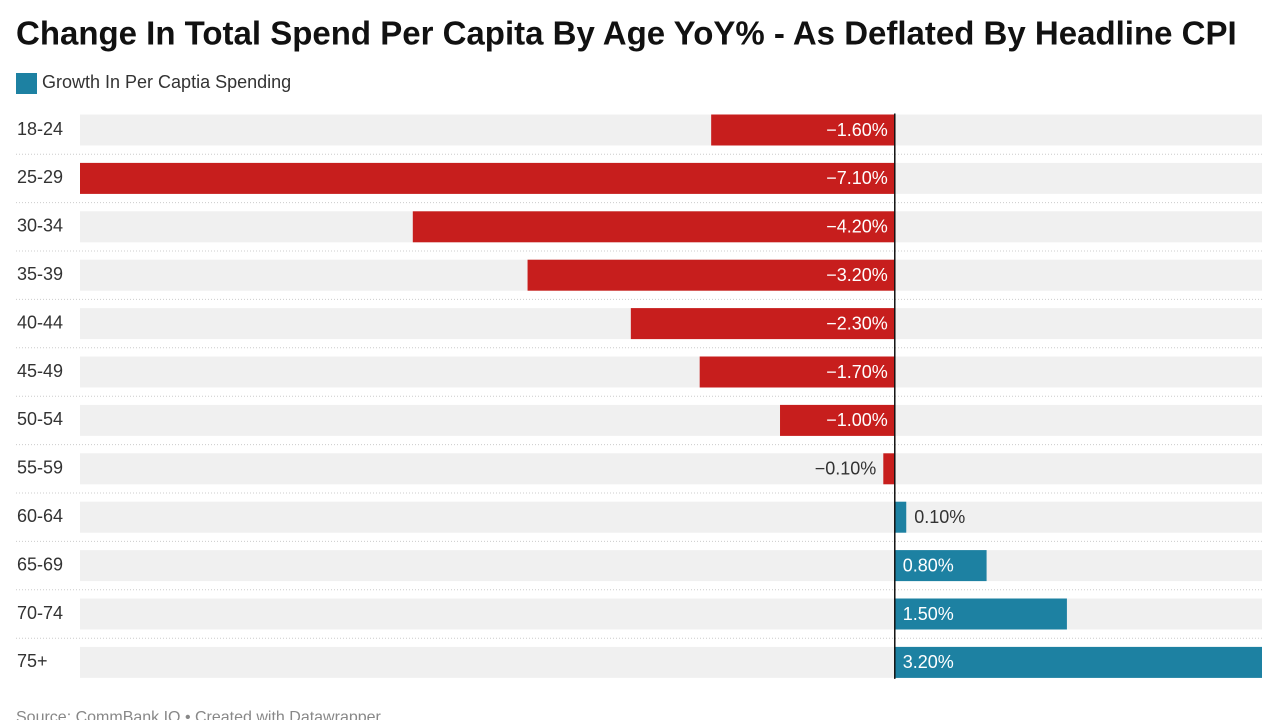 Image resolution: width=1279 pixels, height=720 pixels. I want to click on y-tick-label: 30-34, so click(40, 226).